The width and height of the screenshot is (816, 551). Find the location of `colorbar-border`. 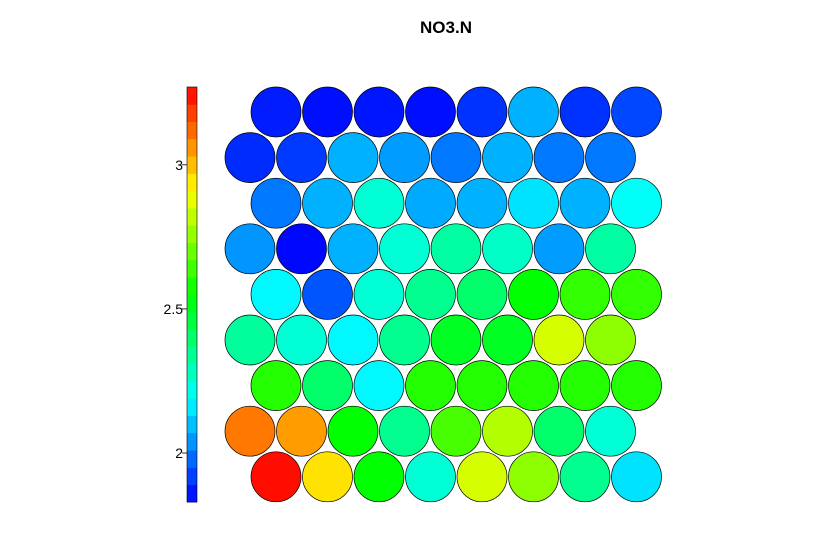

colorbar-border is located at coordinates (192, 294).